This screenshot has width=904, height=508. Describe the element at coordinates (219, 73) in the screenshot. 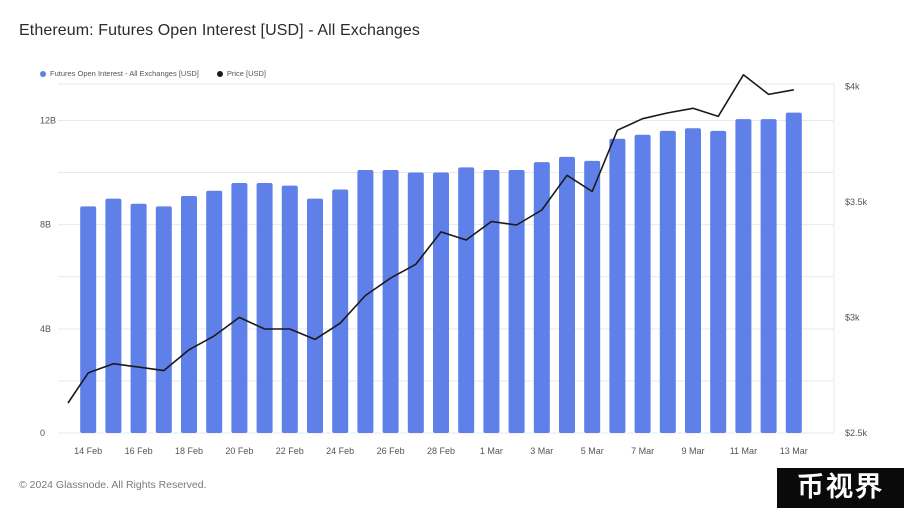

I see `legend-swatch-price` at that location.